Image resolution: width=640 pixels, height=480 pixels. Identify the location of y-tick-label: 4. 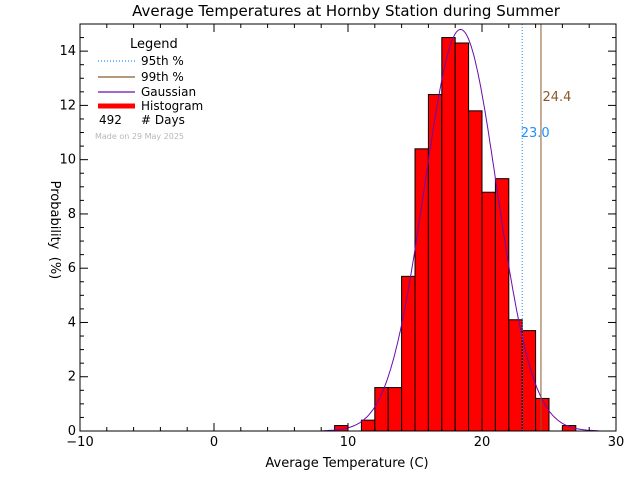
(72, 322).